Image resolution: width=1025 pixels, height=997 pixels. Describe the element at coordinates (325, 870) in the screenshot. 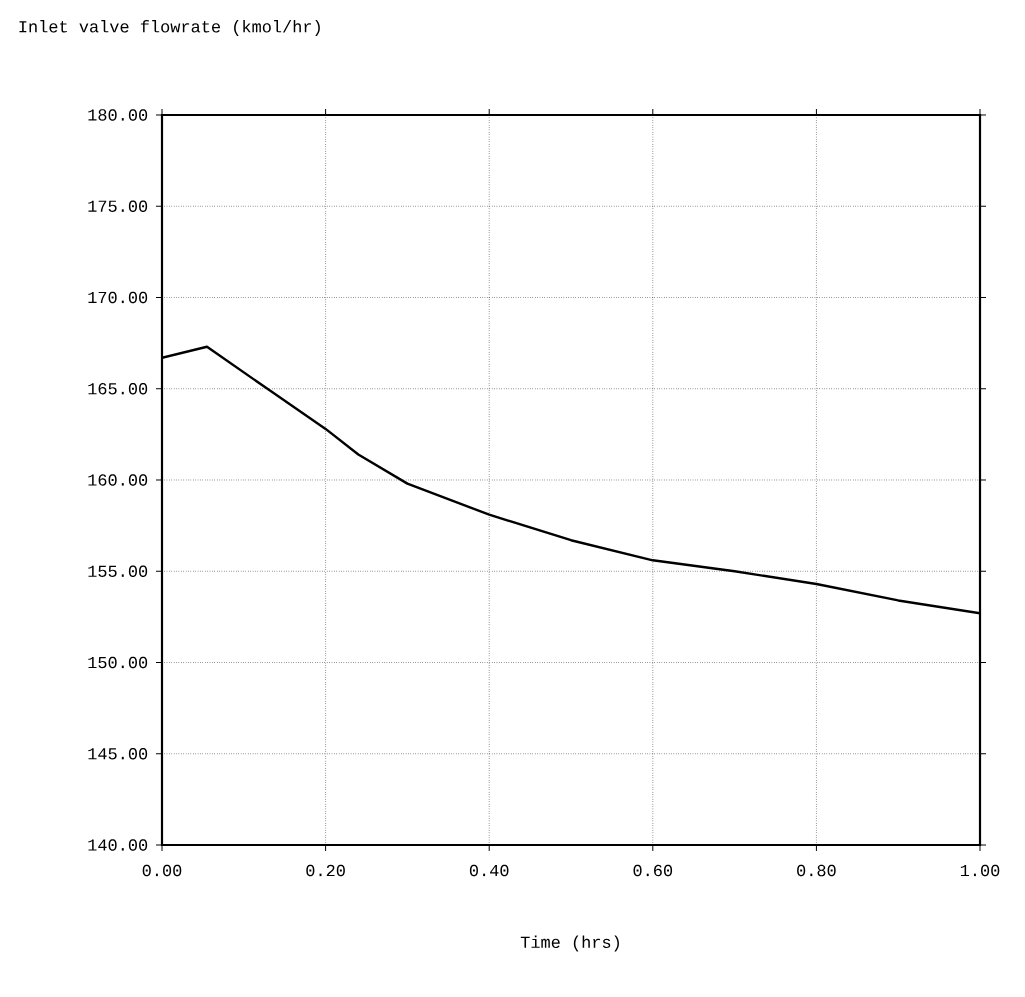

I see `x-tick-label: 0.20` at that location.